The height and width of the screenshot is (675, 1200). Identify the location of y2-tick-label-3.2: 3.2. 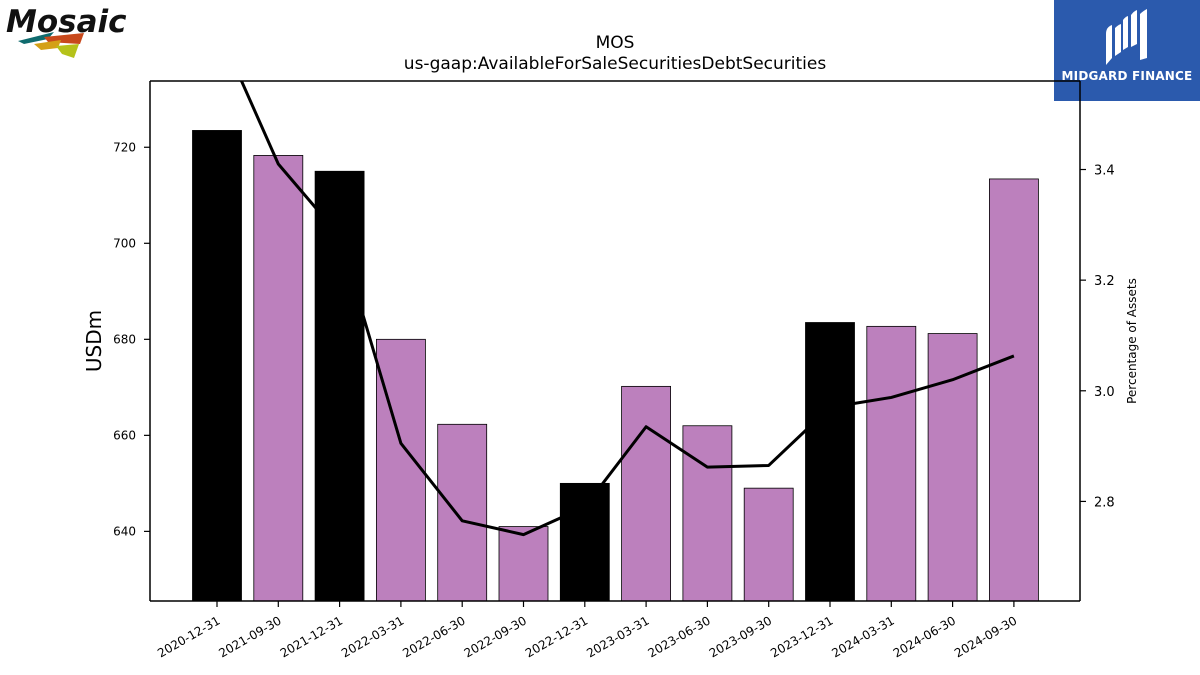
(1104, 281).